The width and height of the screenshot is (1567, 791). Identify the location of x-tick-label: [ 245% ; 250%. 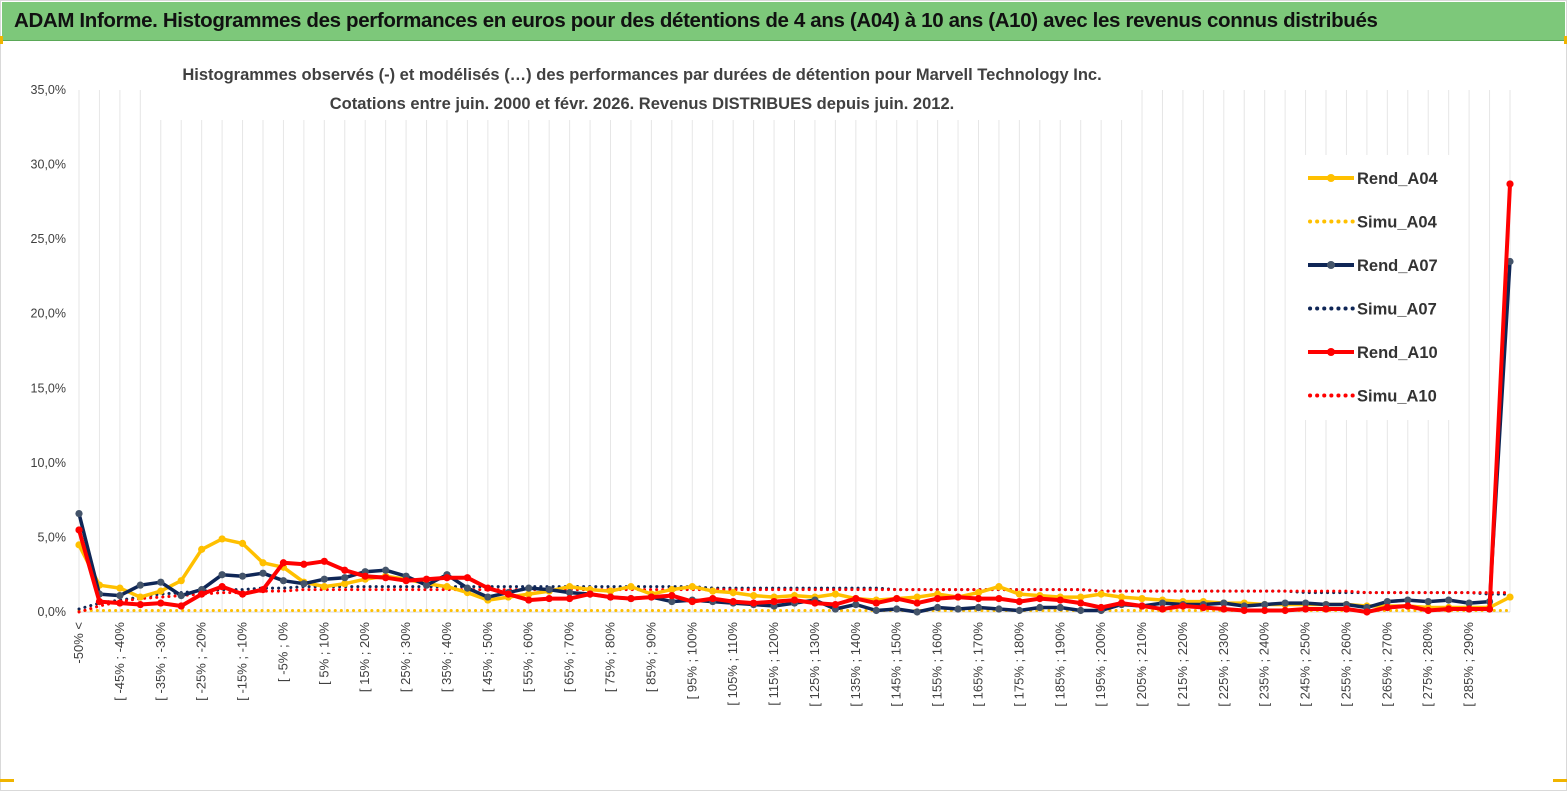
(1305, 664).